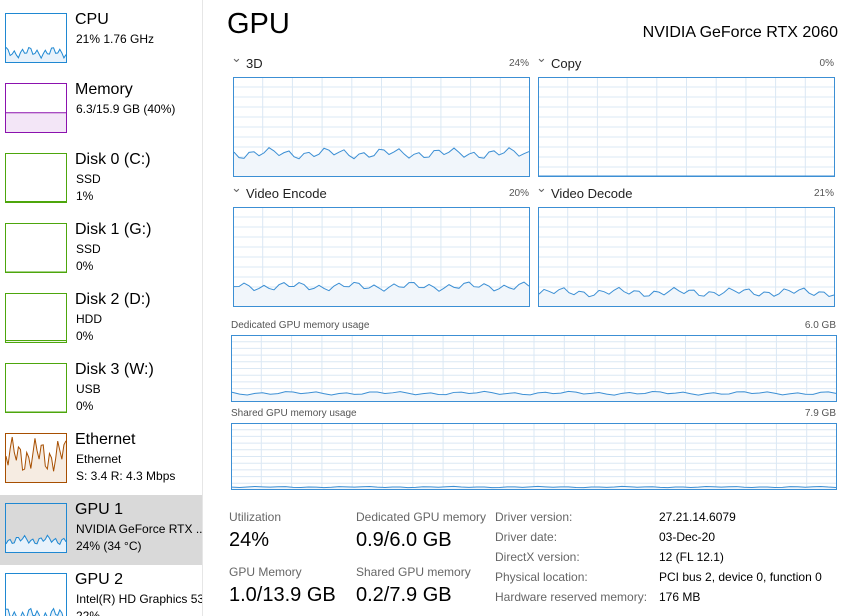 The image size is (850, 616). Describe the element at coordinates (255, 517) in the screenshot. I see `stat-label: Utilization` at that location.